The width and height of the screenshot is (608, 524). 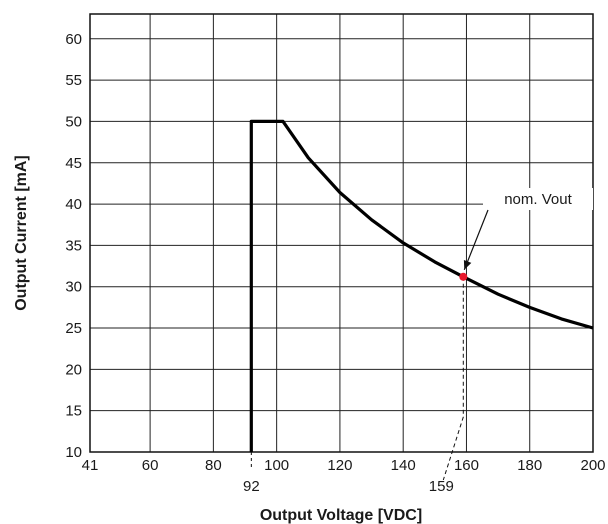 I want to click on y-tick-label: 35, so click(x=73, y=245).